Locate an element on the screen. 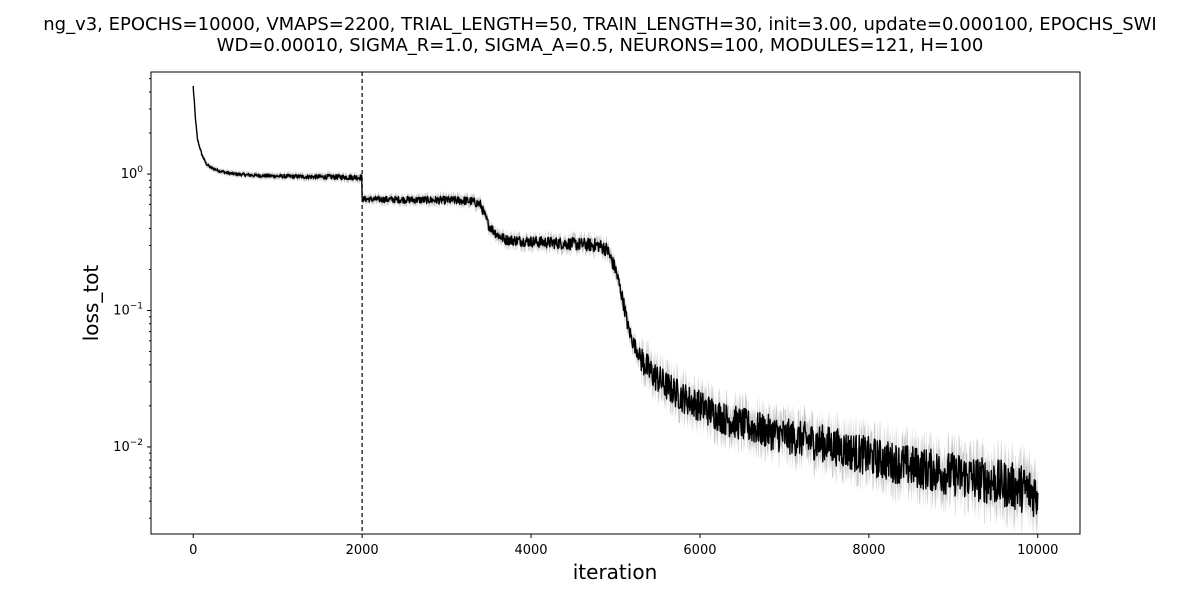  x-tick-label: 8000 is located at coordinates (868, 550).